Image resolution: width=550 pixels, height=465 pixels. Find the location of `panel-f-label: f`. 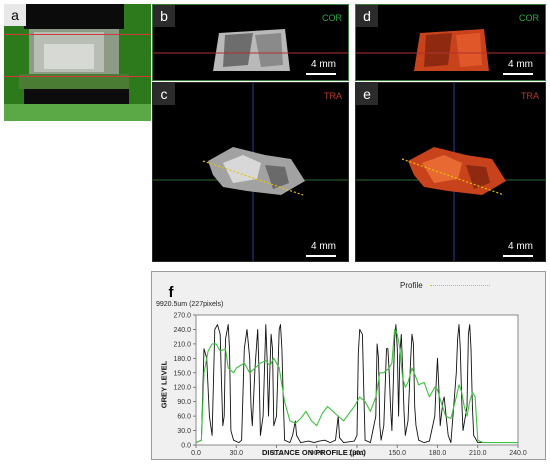

panel-f-label: f is located at coordinates (171, 292).